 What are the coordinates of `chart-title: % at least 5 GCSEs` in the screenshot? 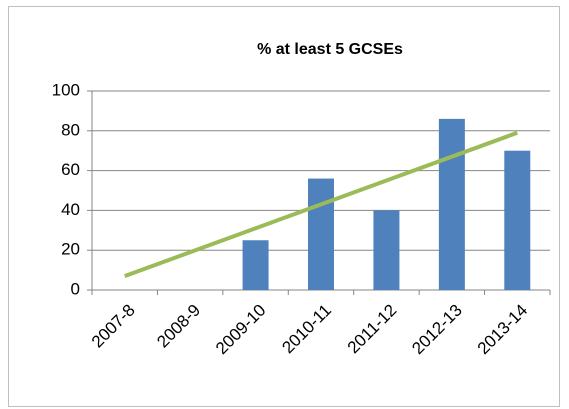 It's located at (330, 49).